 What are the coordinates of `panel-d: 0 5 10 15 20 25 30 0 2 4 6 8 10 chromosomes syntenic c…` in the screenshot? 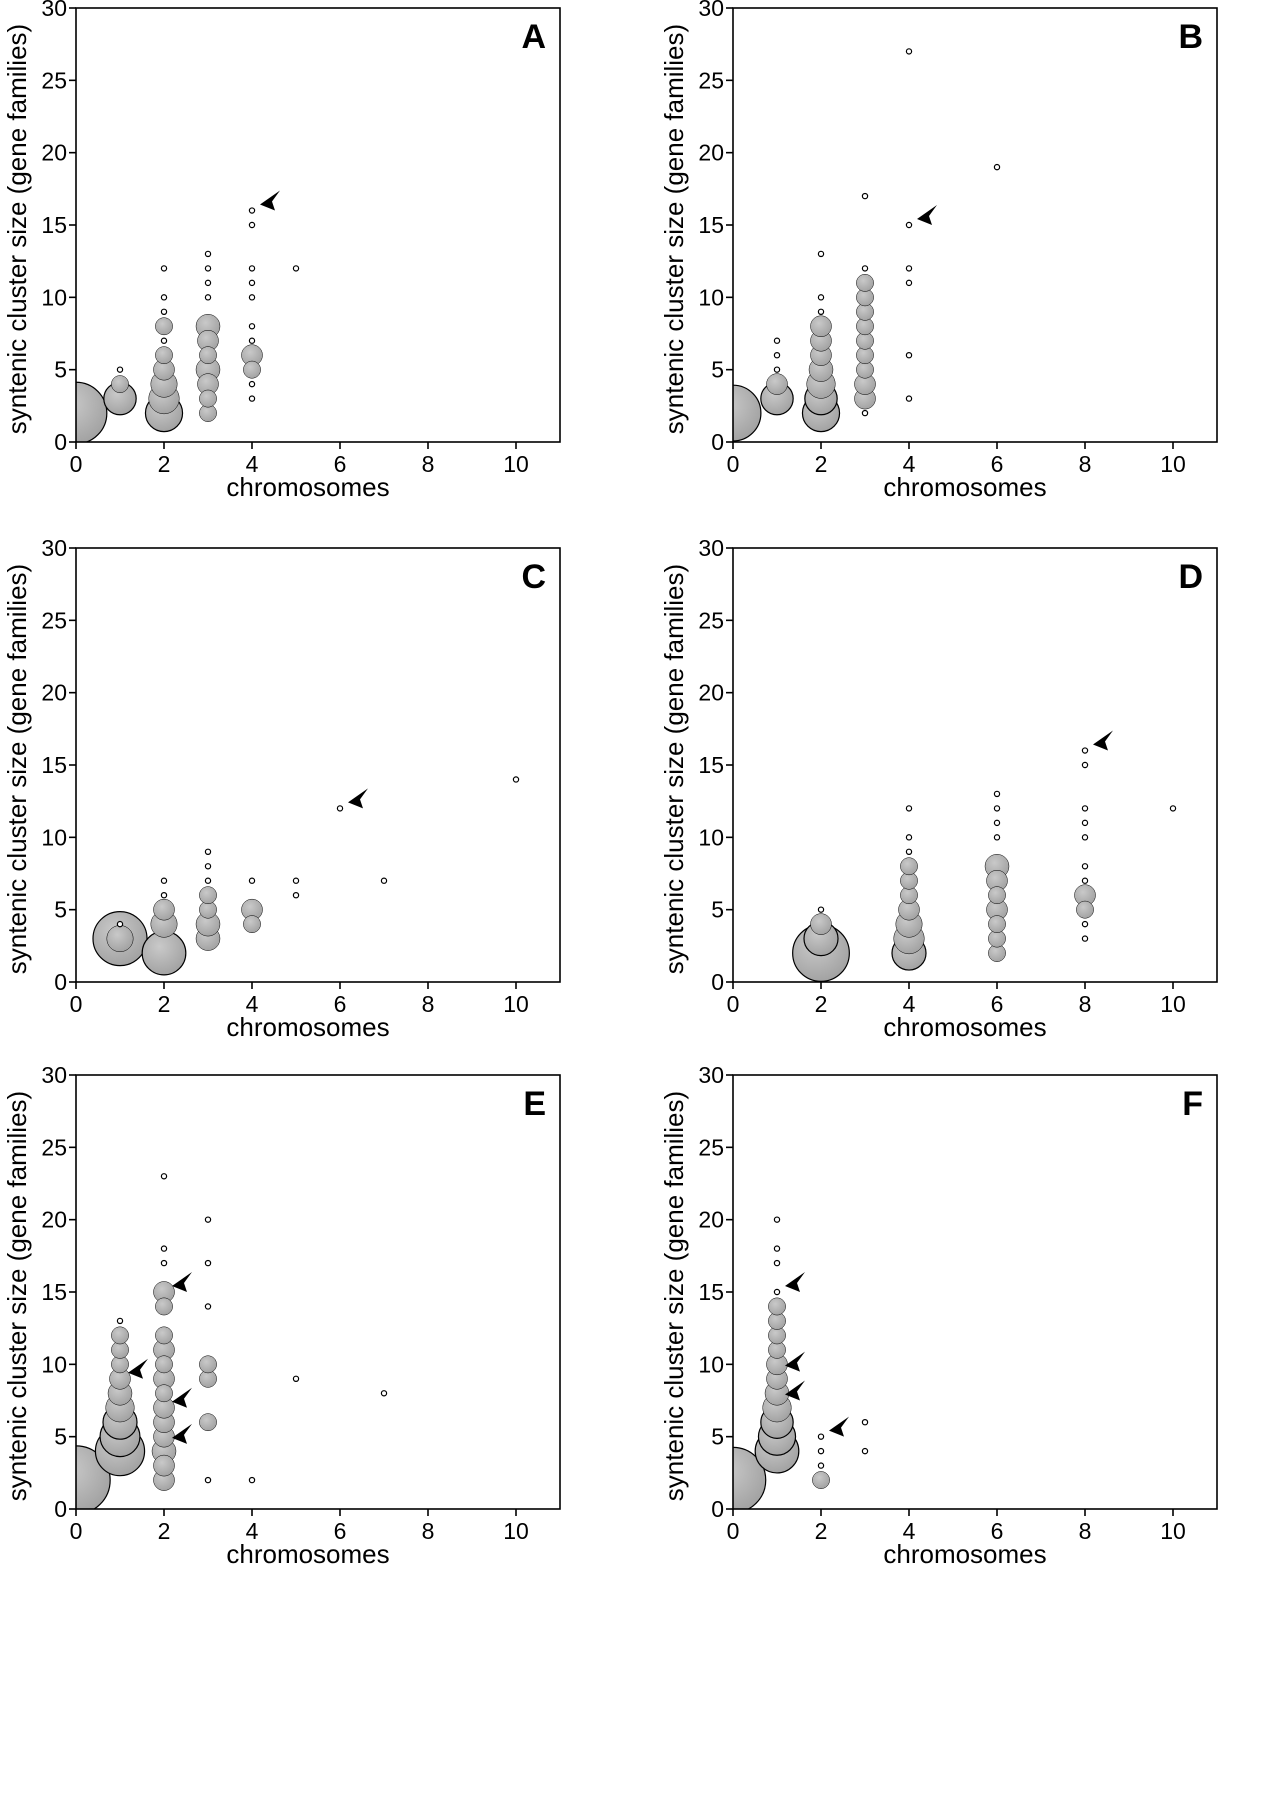 It's located at (938, 788).